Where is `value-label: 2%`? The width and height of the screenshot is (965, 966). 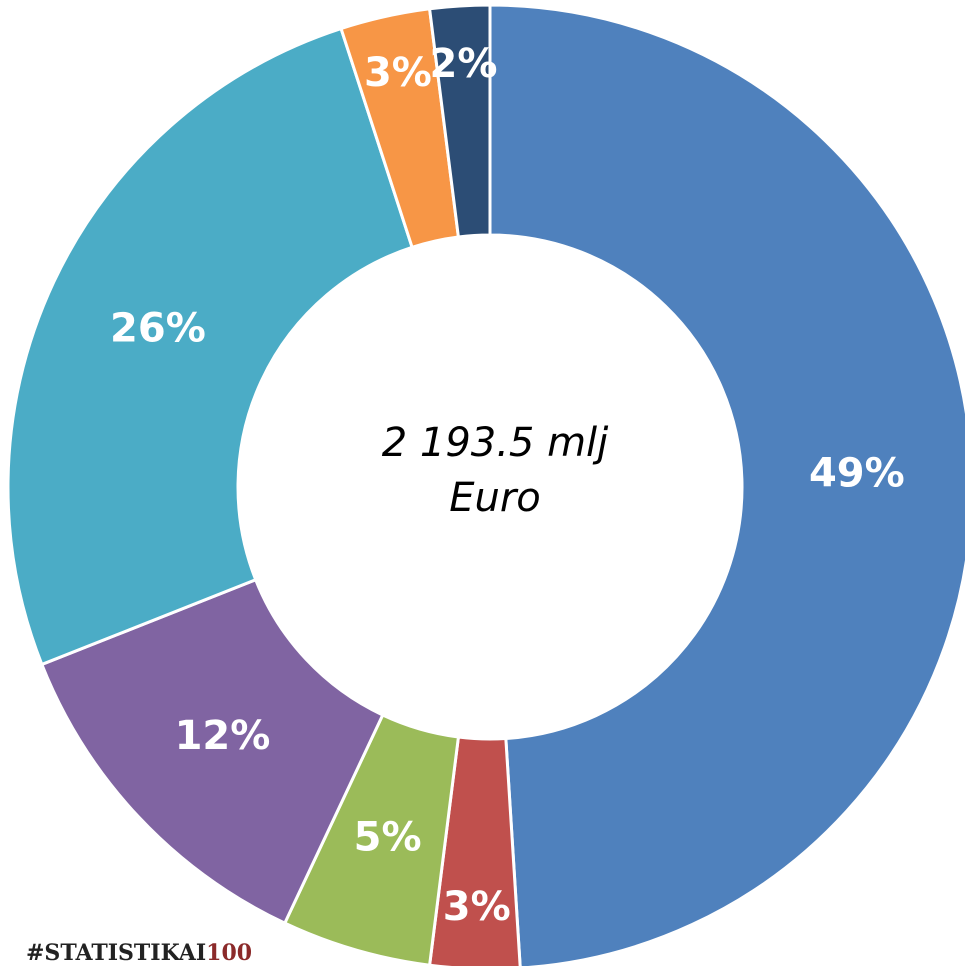 value-label: 2% is located at coordinates (464, 64).